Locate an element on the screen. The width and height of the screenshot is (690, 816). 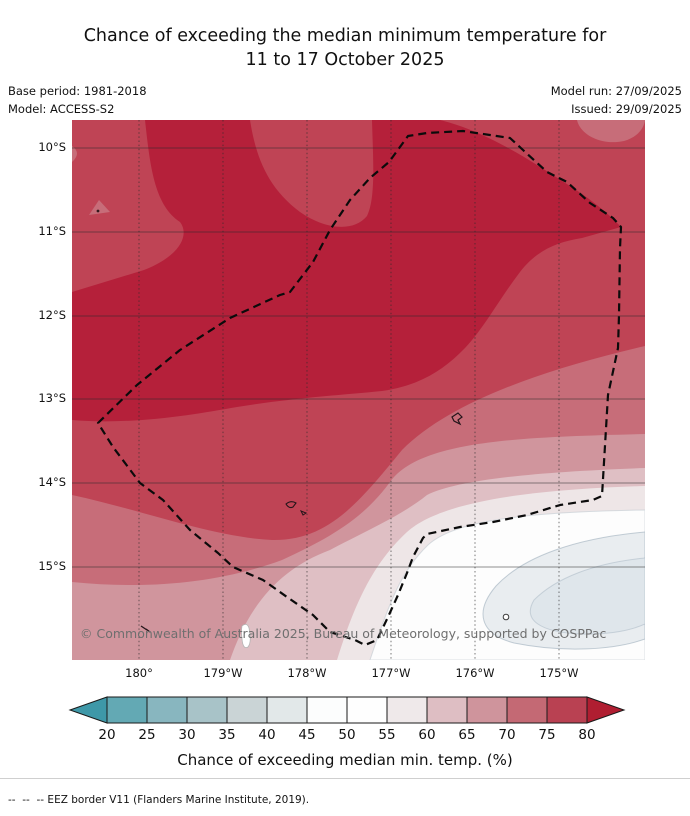
colorbar-over-arrow is located at coordinates (606, 710).